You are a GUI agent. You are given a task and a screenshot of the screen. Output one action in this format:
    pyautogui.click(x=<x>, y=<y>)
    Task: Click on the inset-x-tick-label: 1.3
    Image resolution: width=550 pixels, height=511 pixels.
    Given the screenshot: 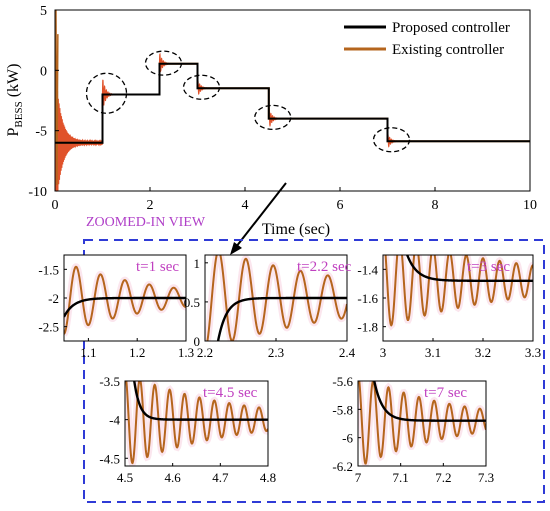 What is the action you would take?
    pyautogui.click(x=186, y=352)
    